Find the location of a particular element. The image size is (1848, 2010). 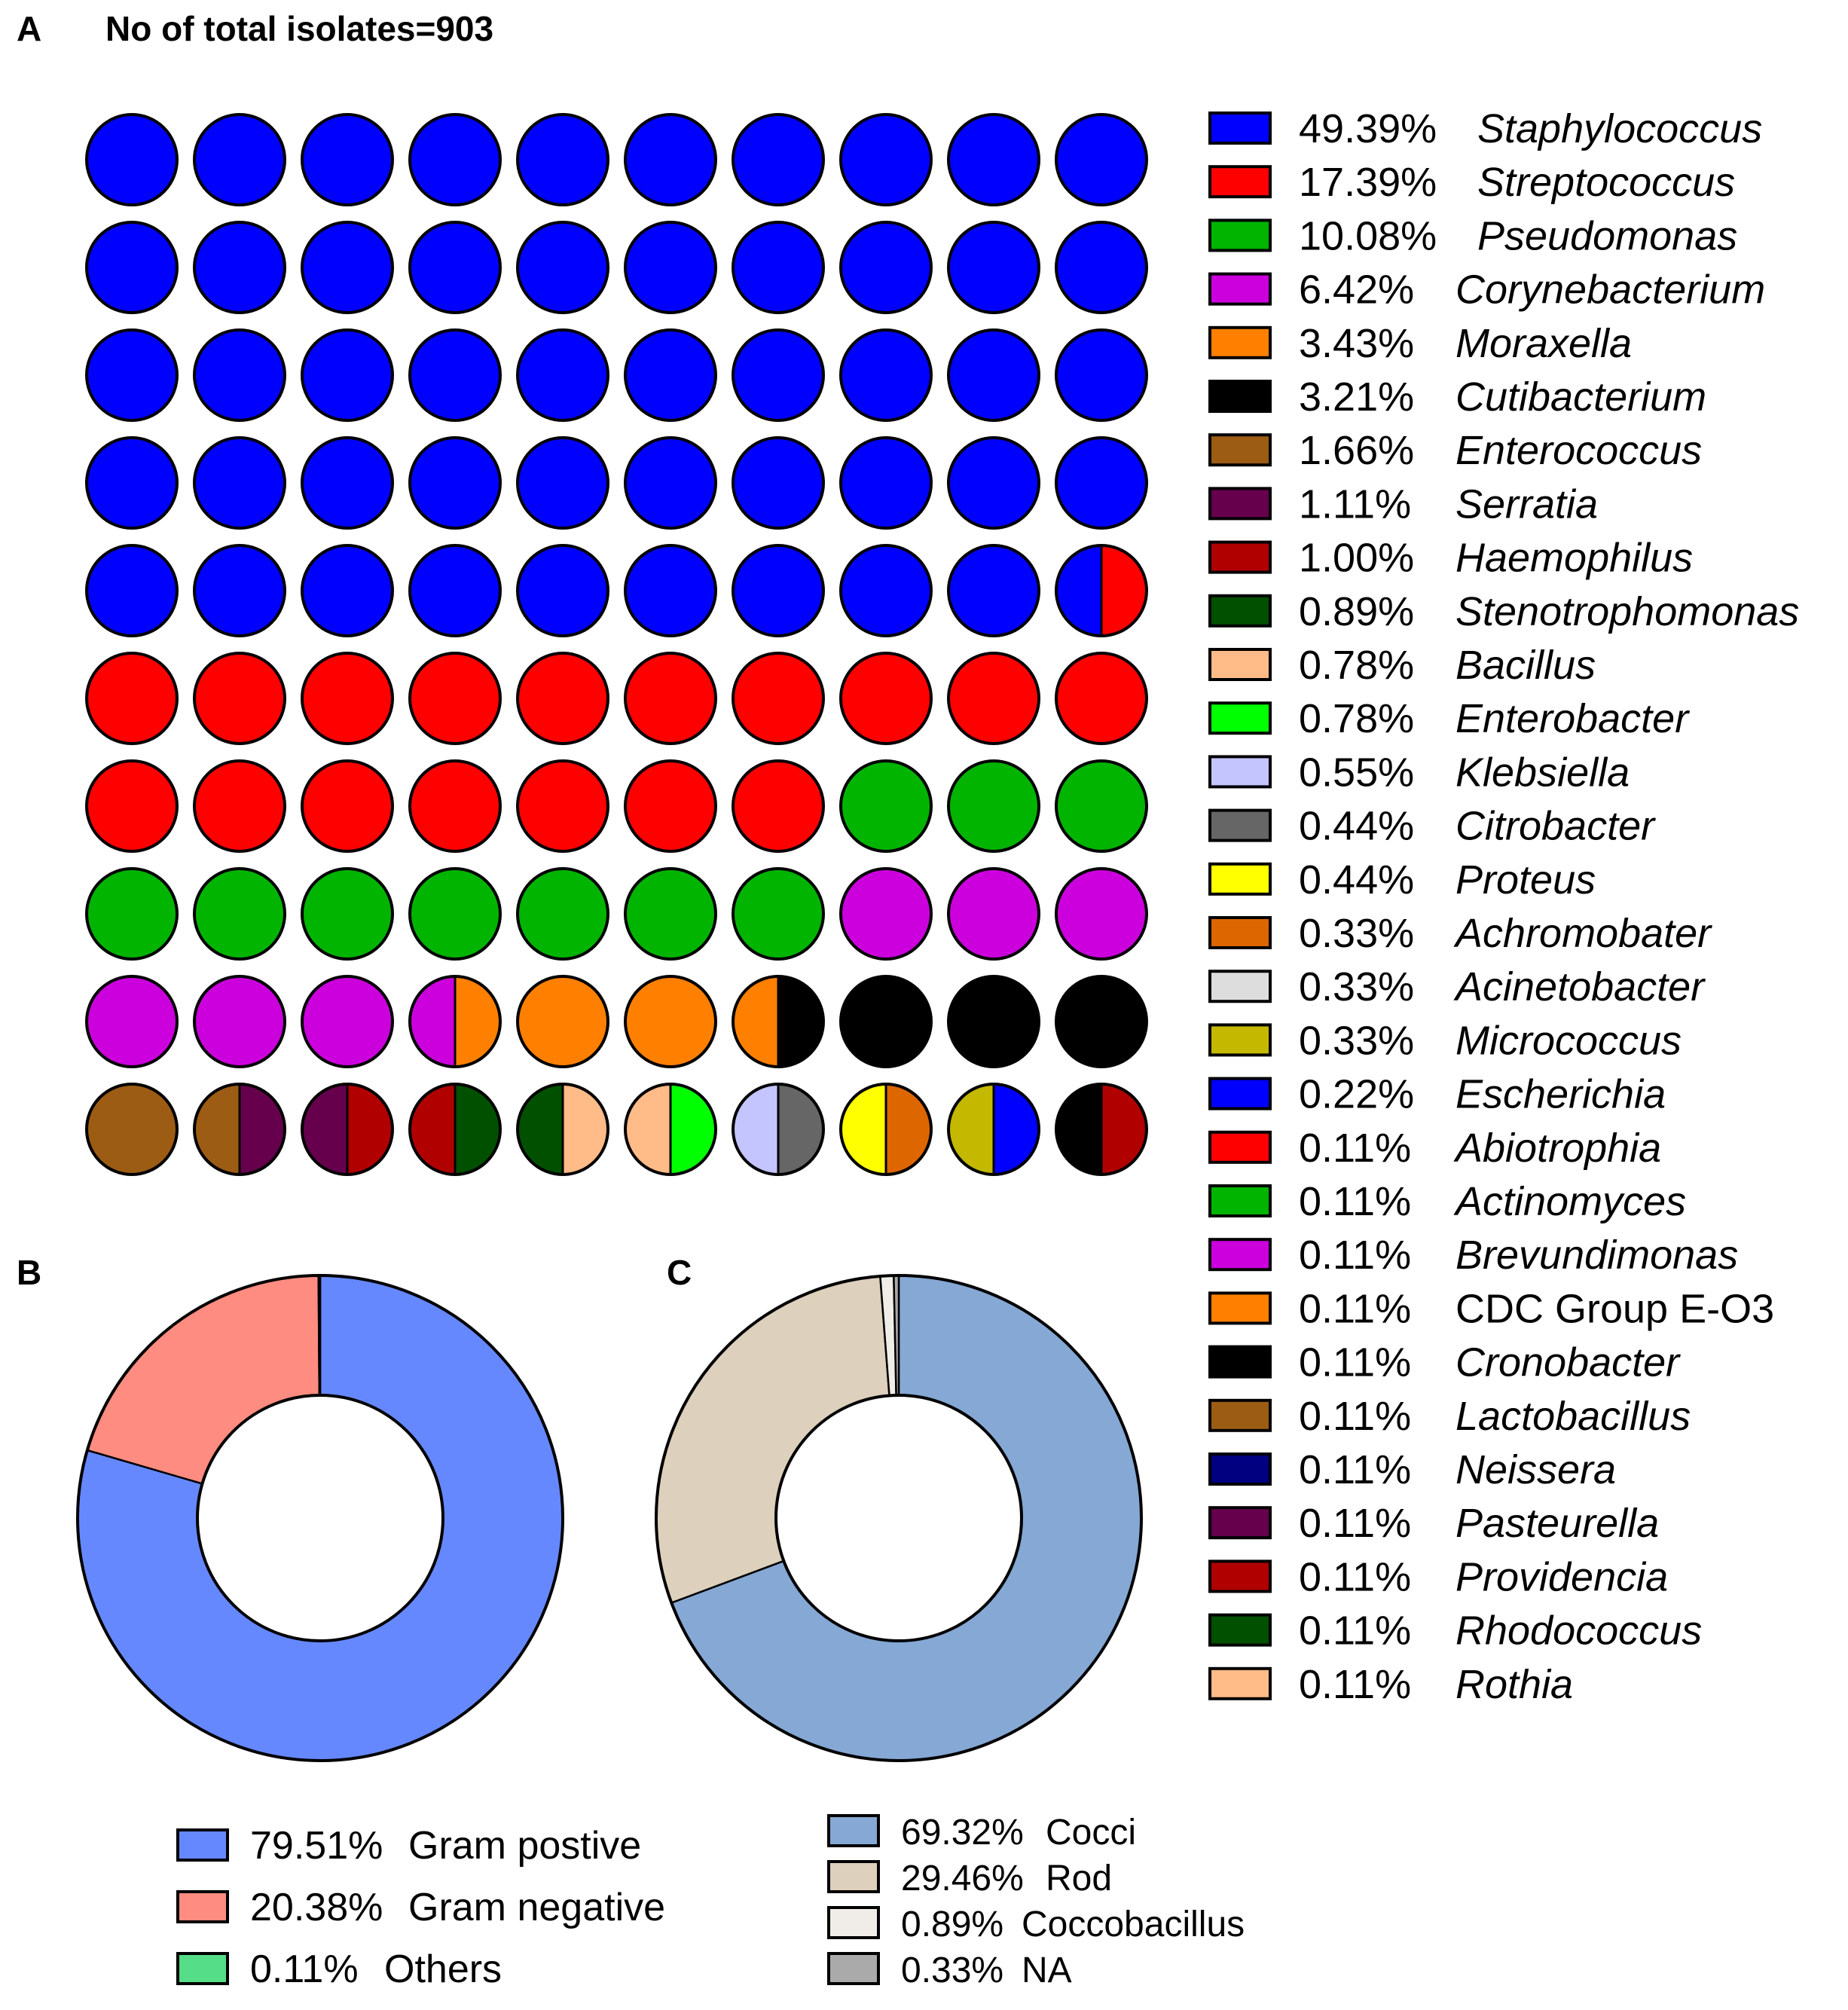

waffle-cell-r7-c8 is located at coordinates (886, 806).